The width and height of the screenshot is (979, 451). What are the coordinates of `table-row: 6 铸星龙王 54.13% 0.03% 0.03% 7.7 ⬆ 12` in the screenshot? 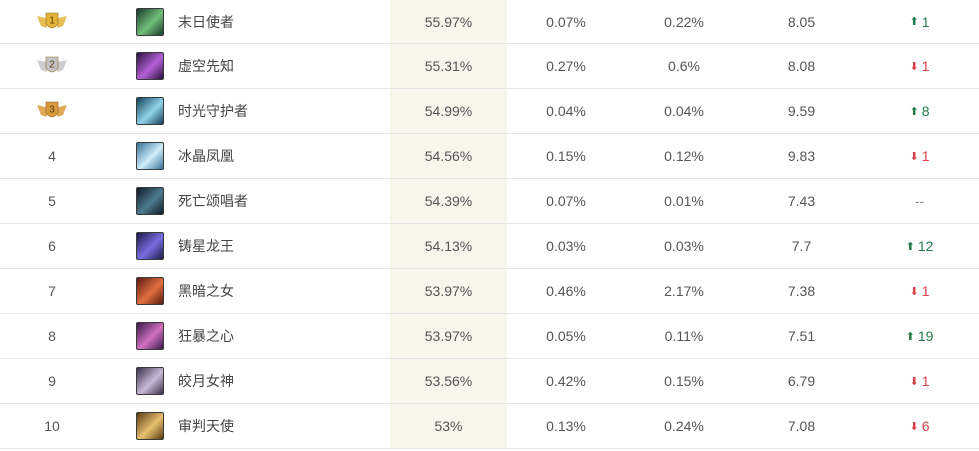 It's located at (489, 246).